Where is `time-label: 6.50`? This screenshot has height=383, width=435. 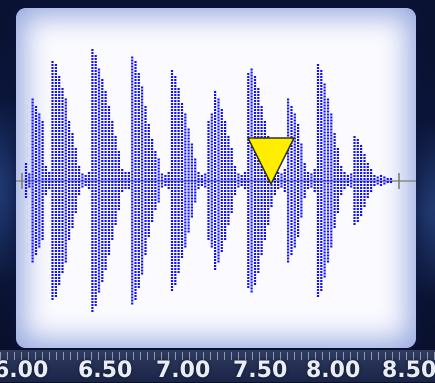 time-label: 6.50 is located at coordinates (105, 370).